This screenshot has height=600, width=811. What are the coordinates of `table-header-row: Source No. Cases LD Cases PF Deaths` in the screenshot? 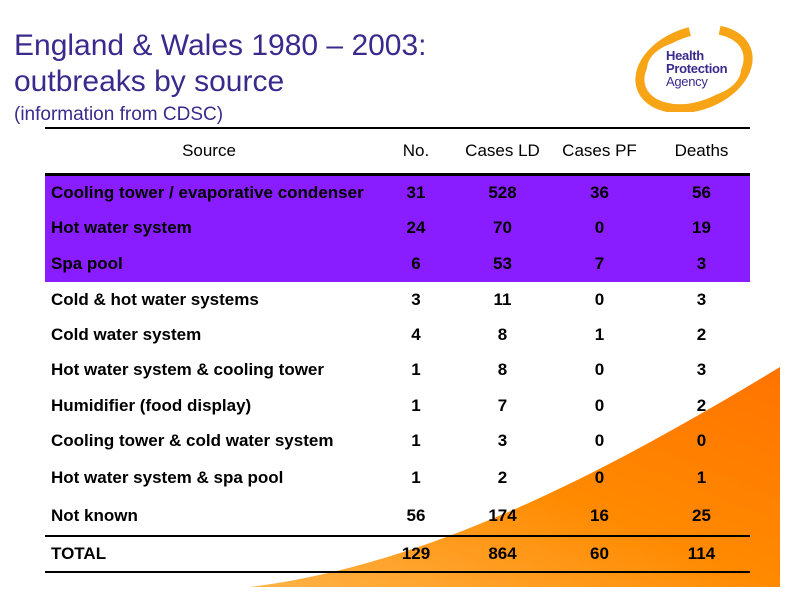 It's located at (397, 151).